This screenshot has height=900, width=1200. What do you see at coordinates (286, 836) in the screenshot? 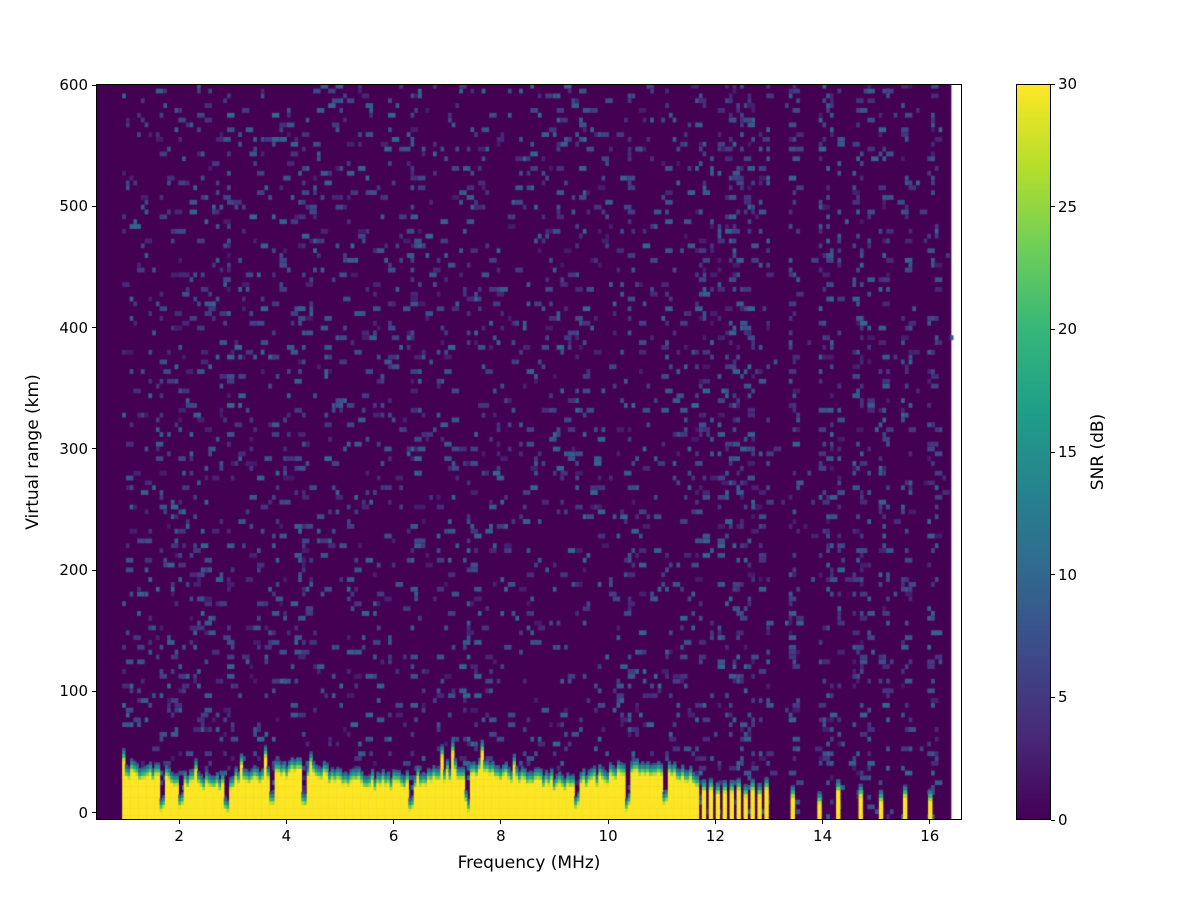
I see `x-tick-label: 4` at bounding box center [286, 836].